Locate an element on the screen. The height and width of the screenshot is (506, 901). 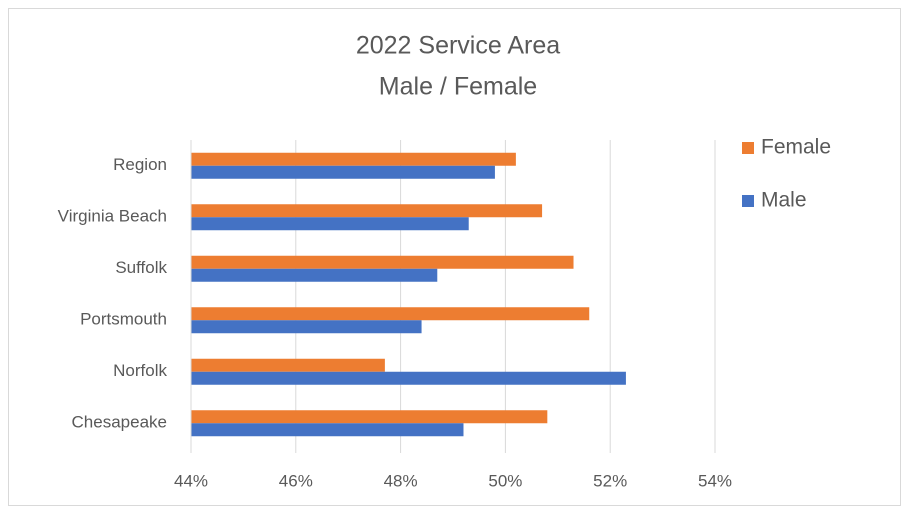
x-tick-label: 48% is located at coordinates (401, 480).